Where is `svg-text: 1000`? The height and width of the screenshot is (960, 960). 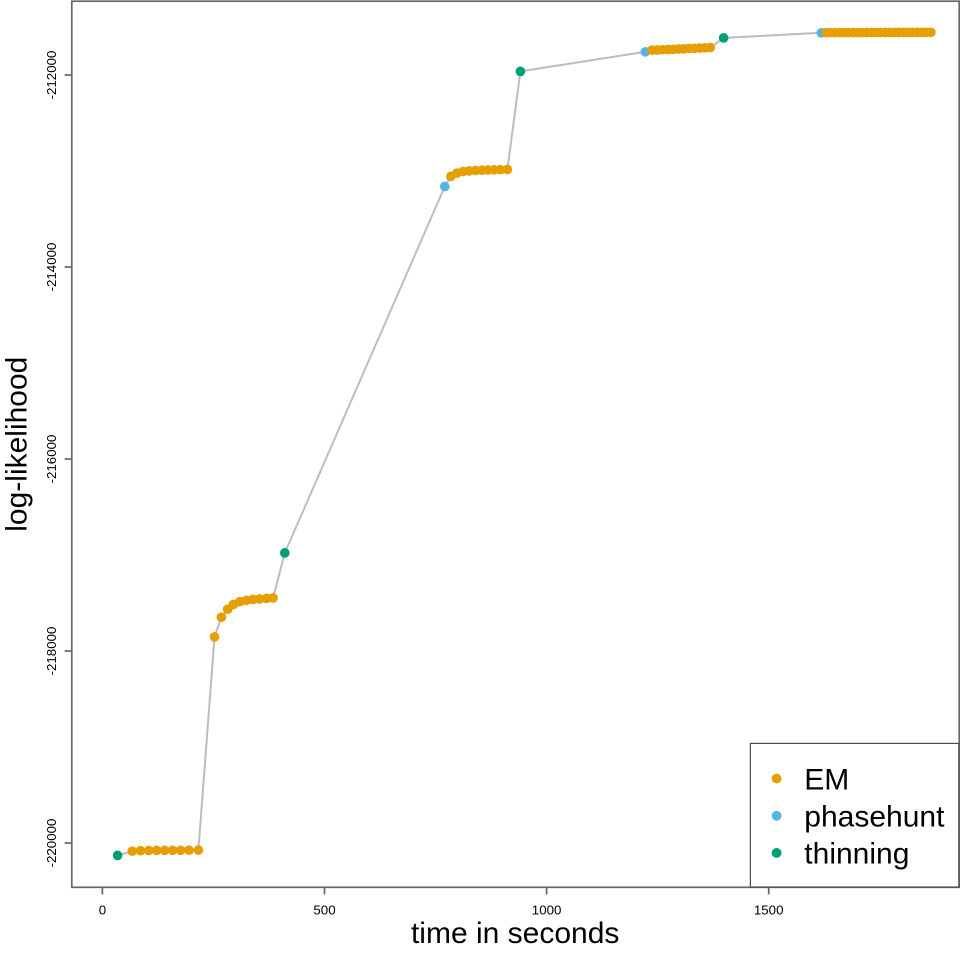
svg-text: 1000 is located at coordinates (547, 910).